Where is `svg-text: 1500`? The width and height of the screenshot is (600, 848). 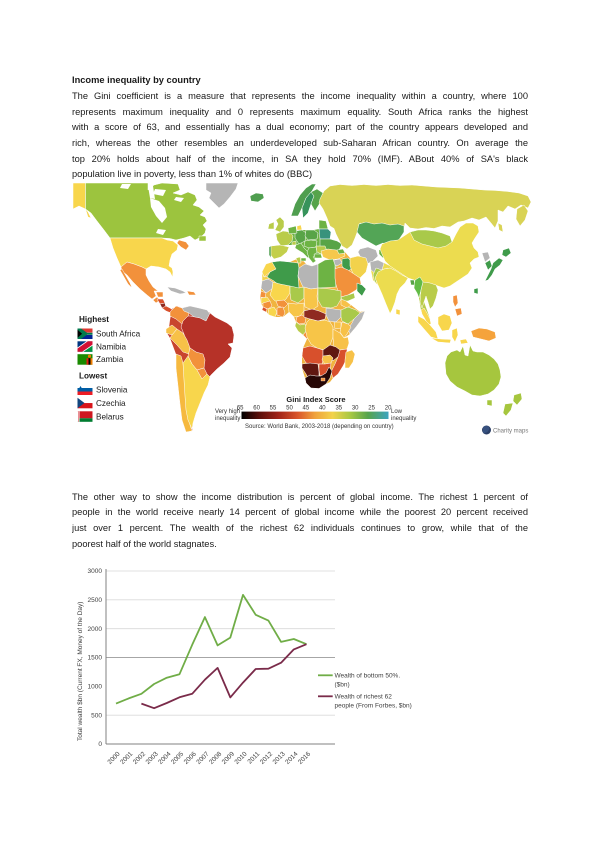 svg-text: 1500 is located at coordinates (95, 658).